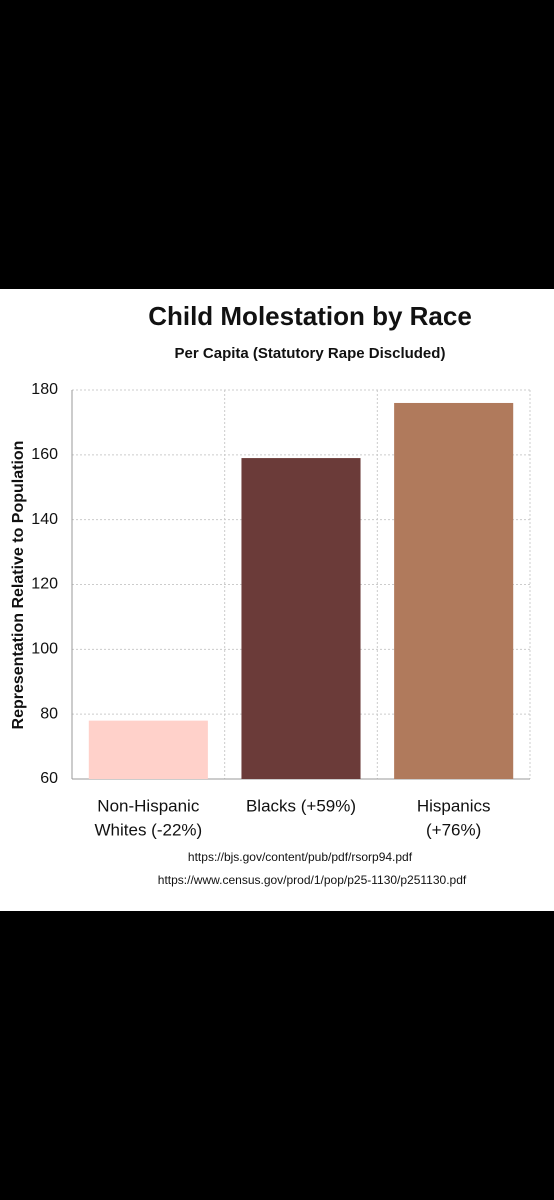 The height and width of the screenshot is (1200, 554). What do you see at coordinates (453, 829) in the screenshot?
I see `x-tick-label: (+76%)` at bounding box center [453, 829].